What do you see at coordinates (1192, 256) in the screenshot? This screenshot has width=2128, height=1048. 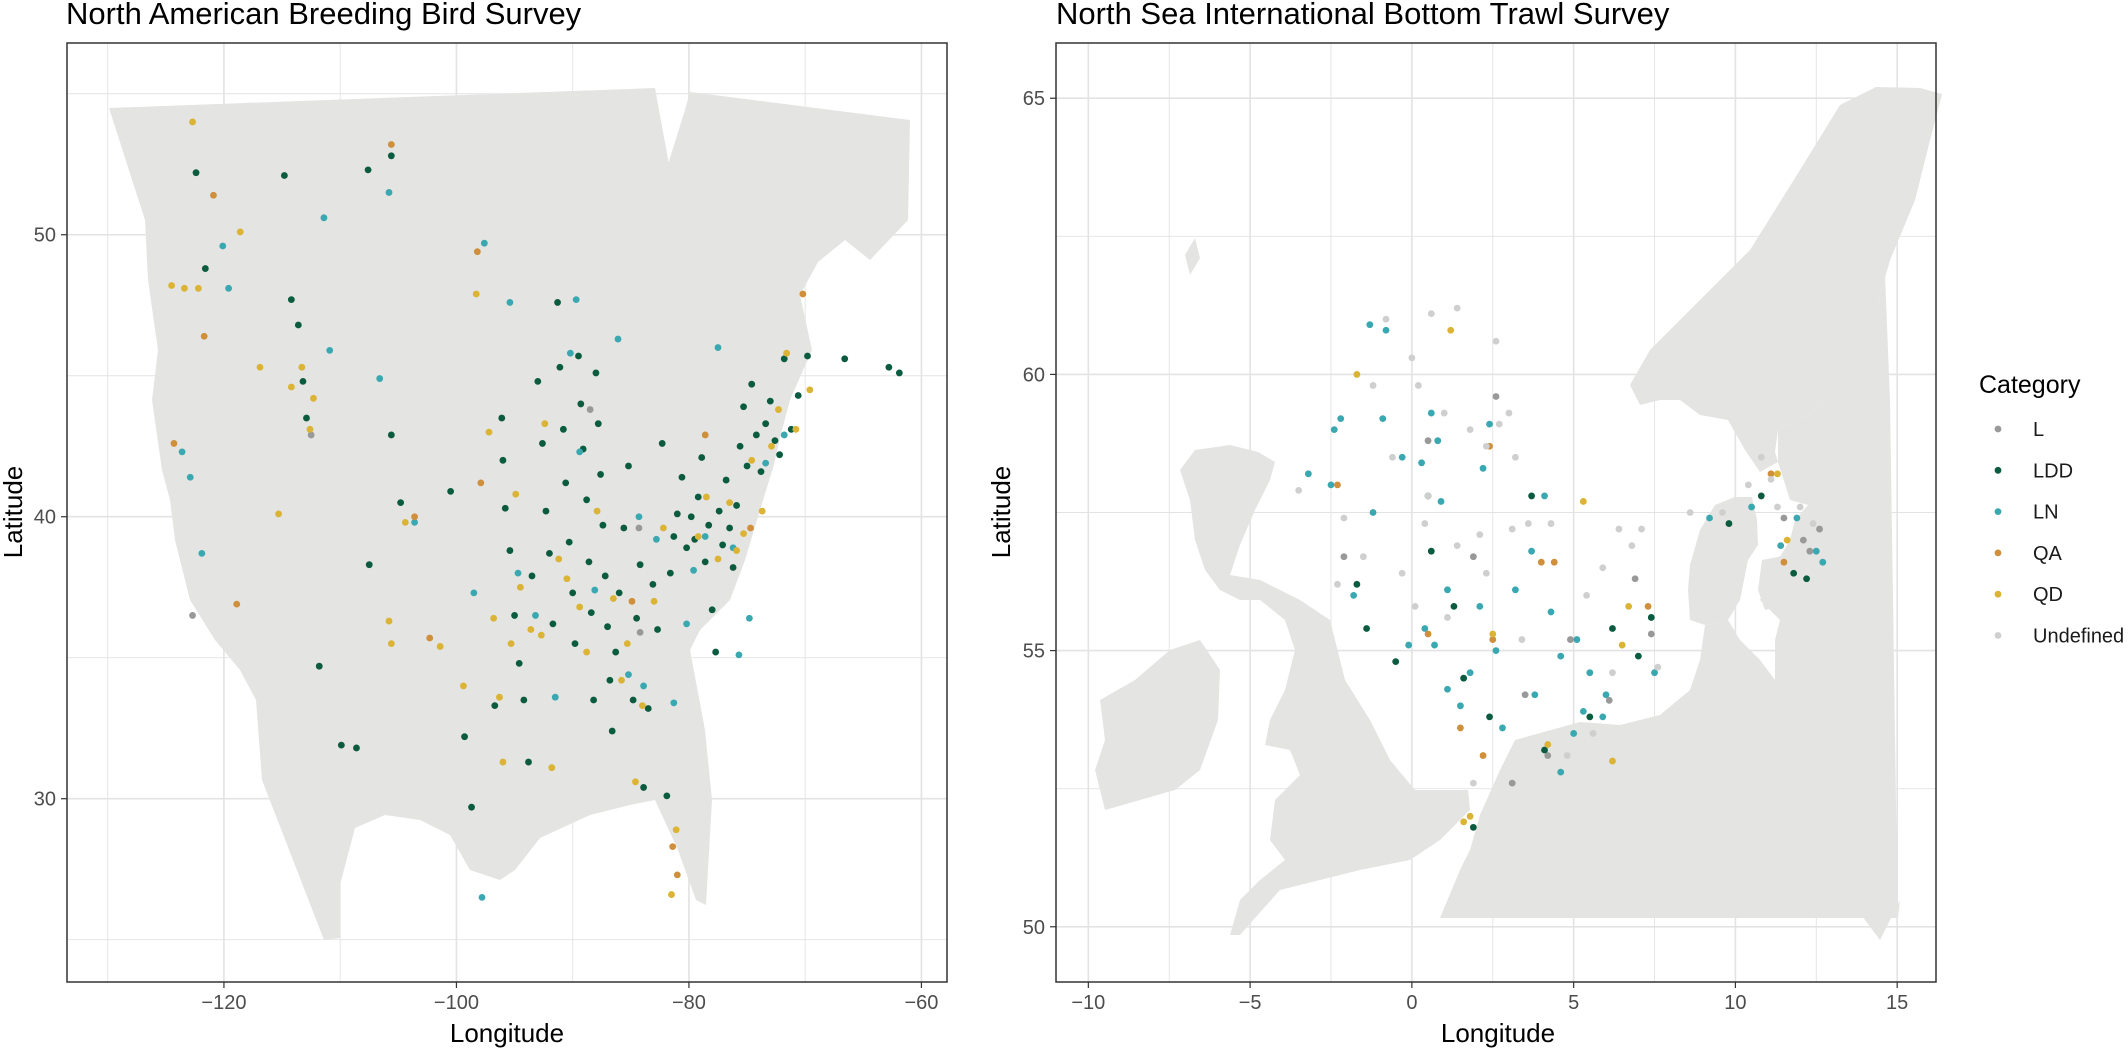 I see `shetland-islands-landmass` at bounding box center [1192, 256].